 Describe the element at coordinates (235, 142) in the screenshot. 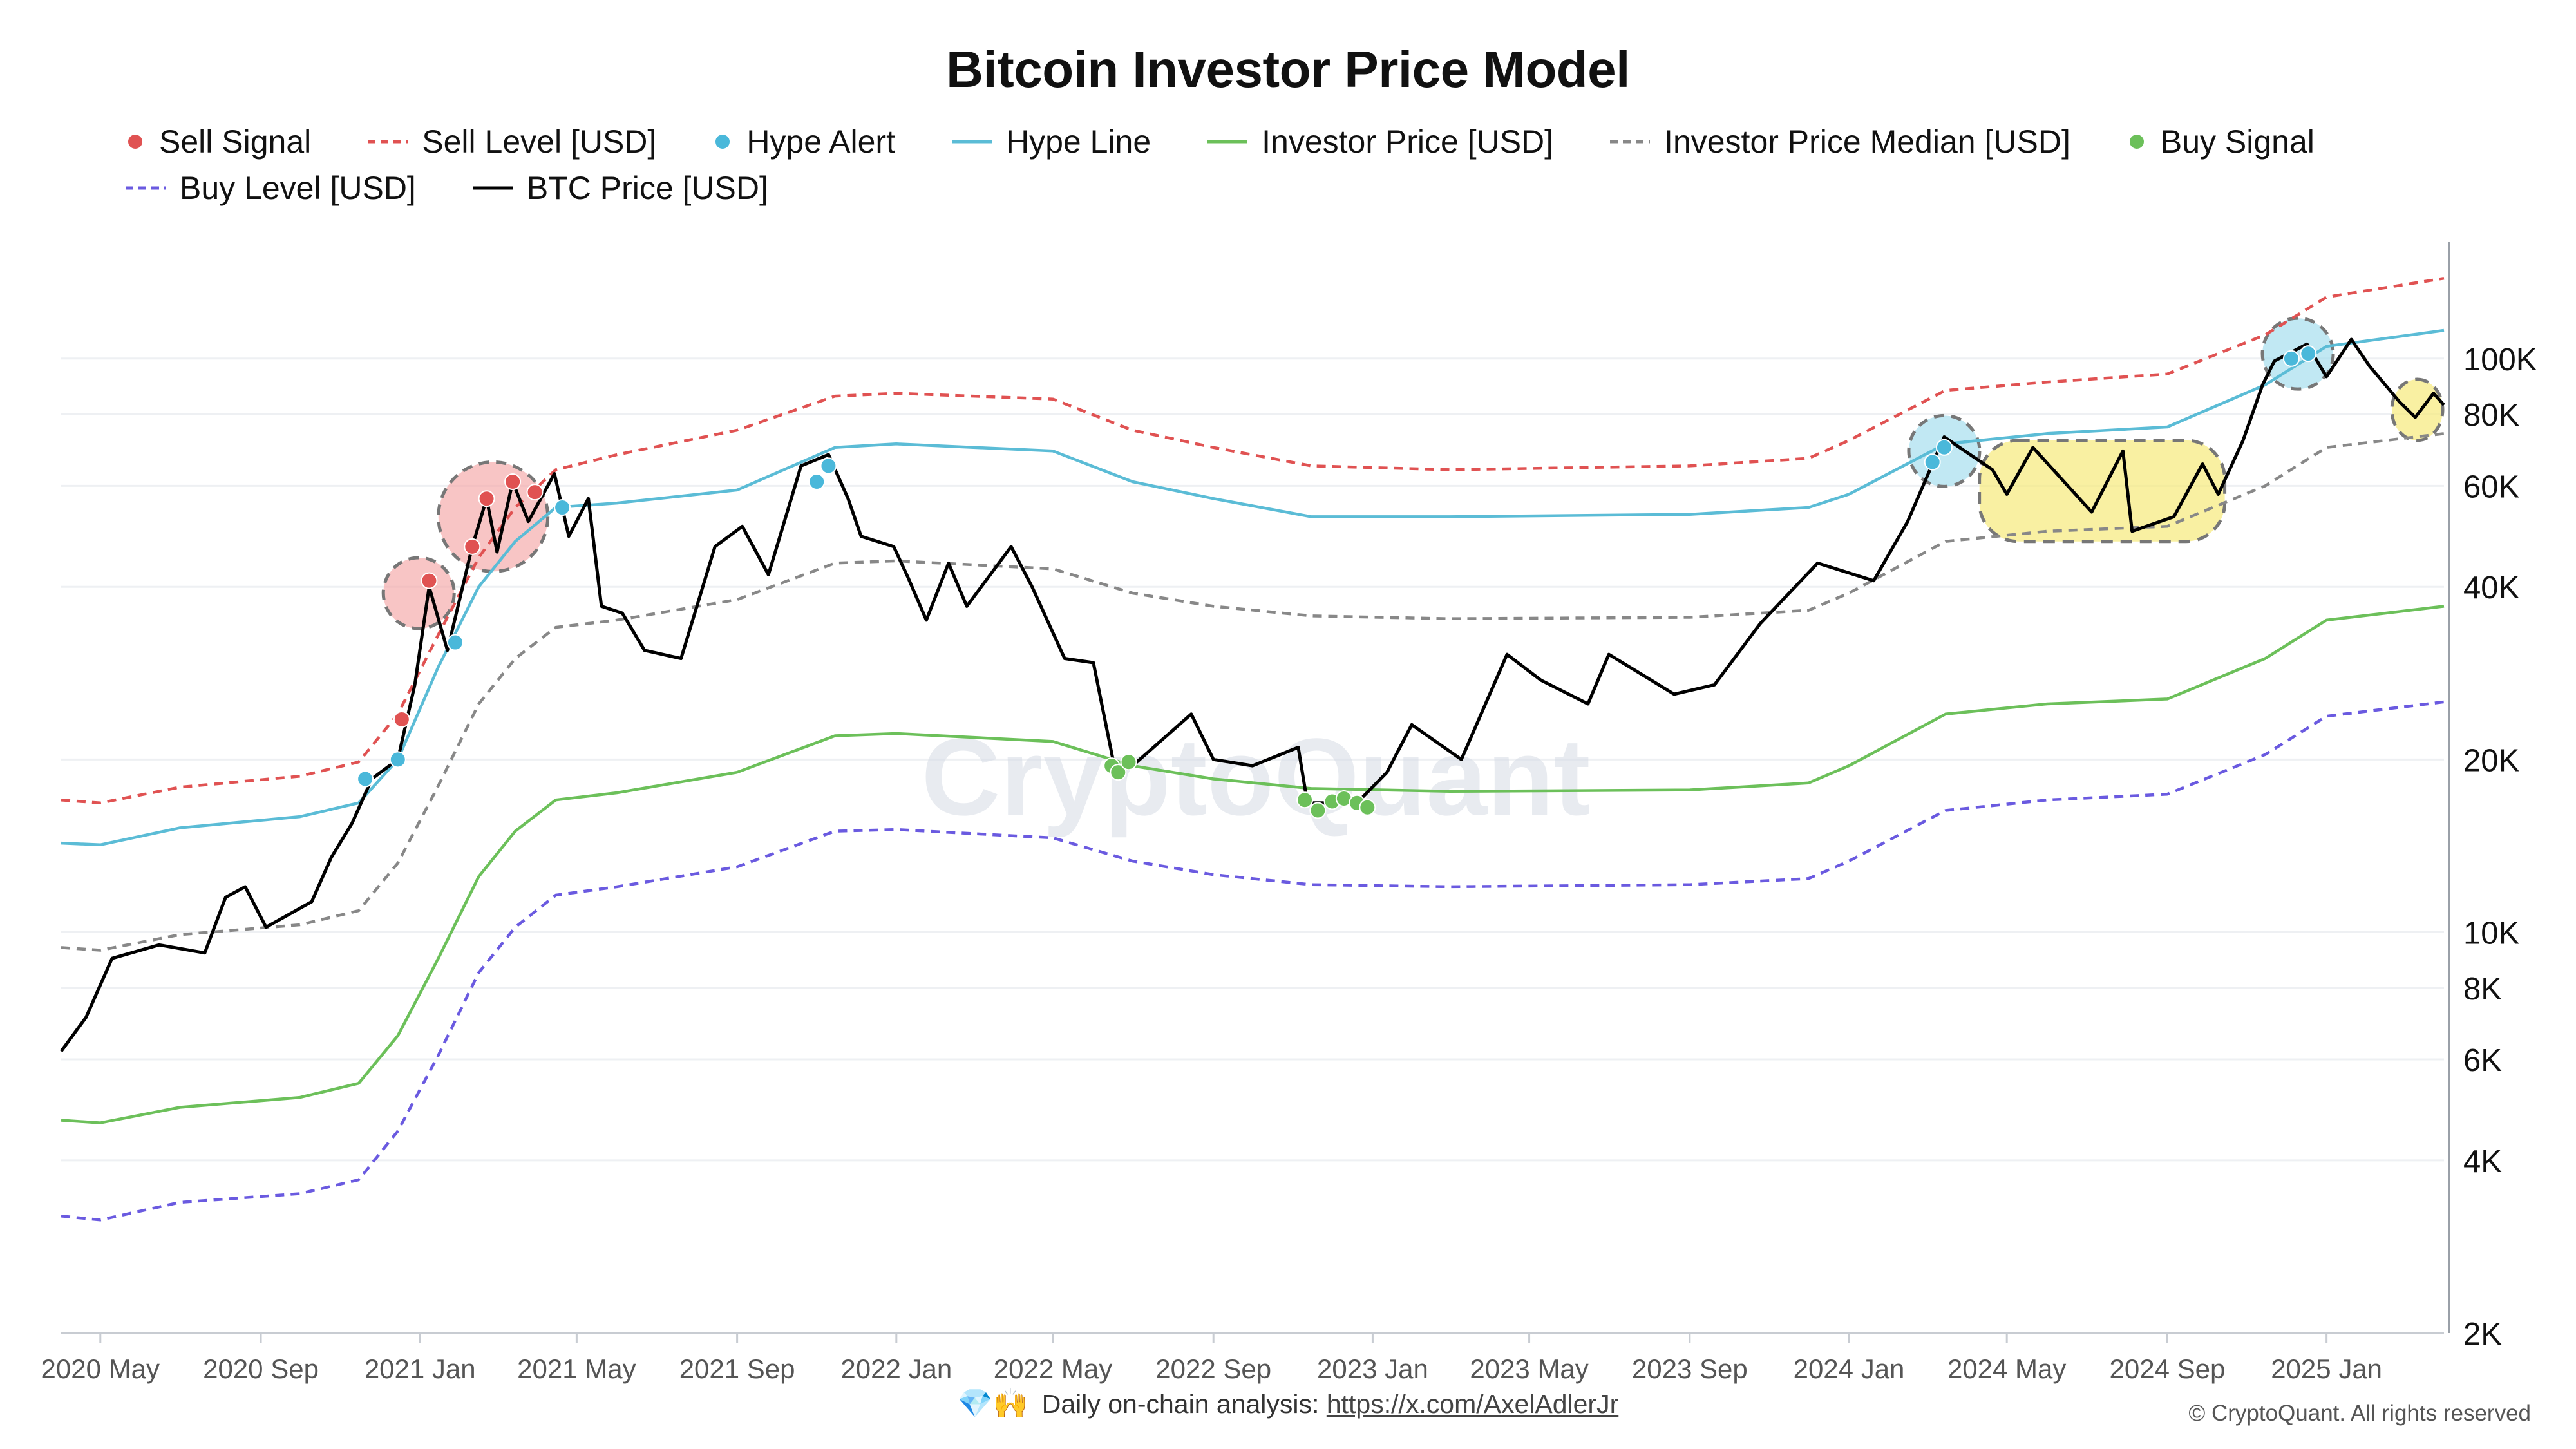

I see `legend-label: Sell Signal` at that location.